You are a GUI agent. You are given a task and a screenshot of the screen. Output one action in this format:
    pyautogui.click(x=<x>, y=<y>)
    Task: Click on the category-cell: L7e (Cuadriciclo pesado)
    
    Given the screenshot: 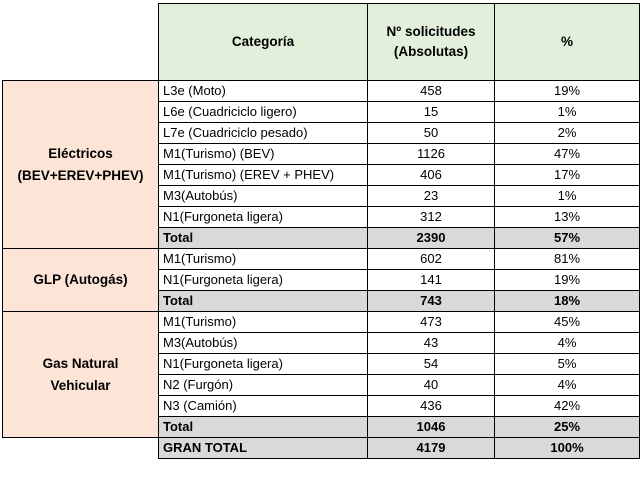 What is the action you would take?
    pyautogui.click(x=263, y=133)
    